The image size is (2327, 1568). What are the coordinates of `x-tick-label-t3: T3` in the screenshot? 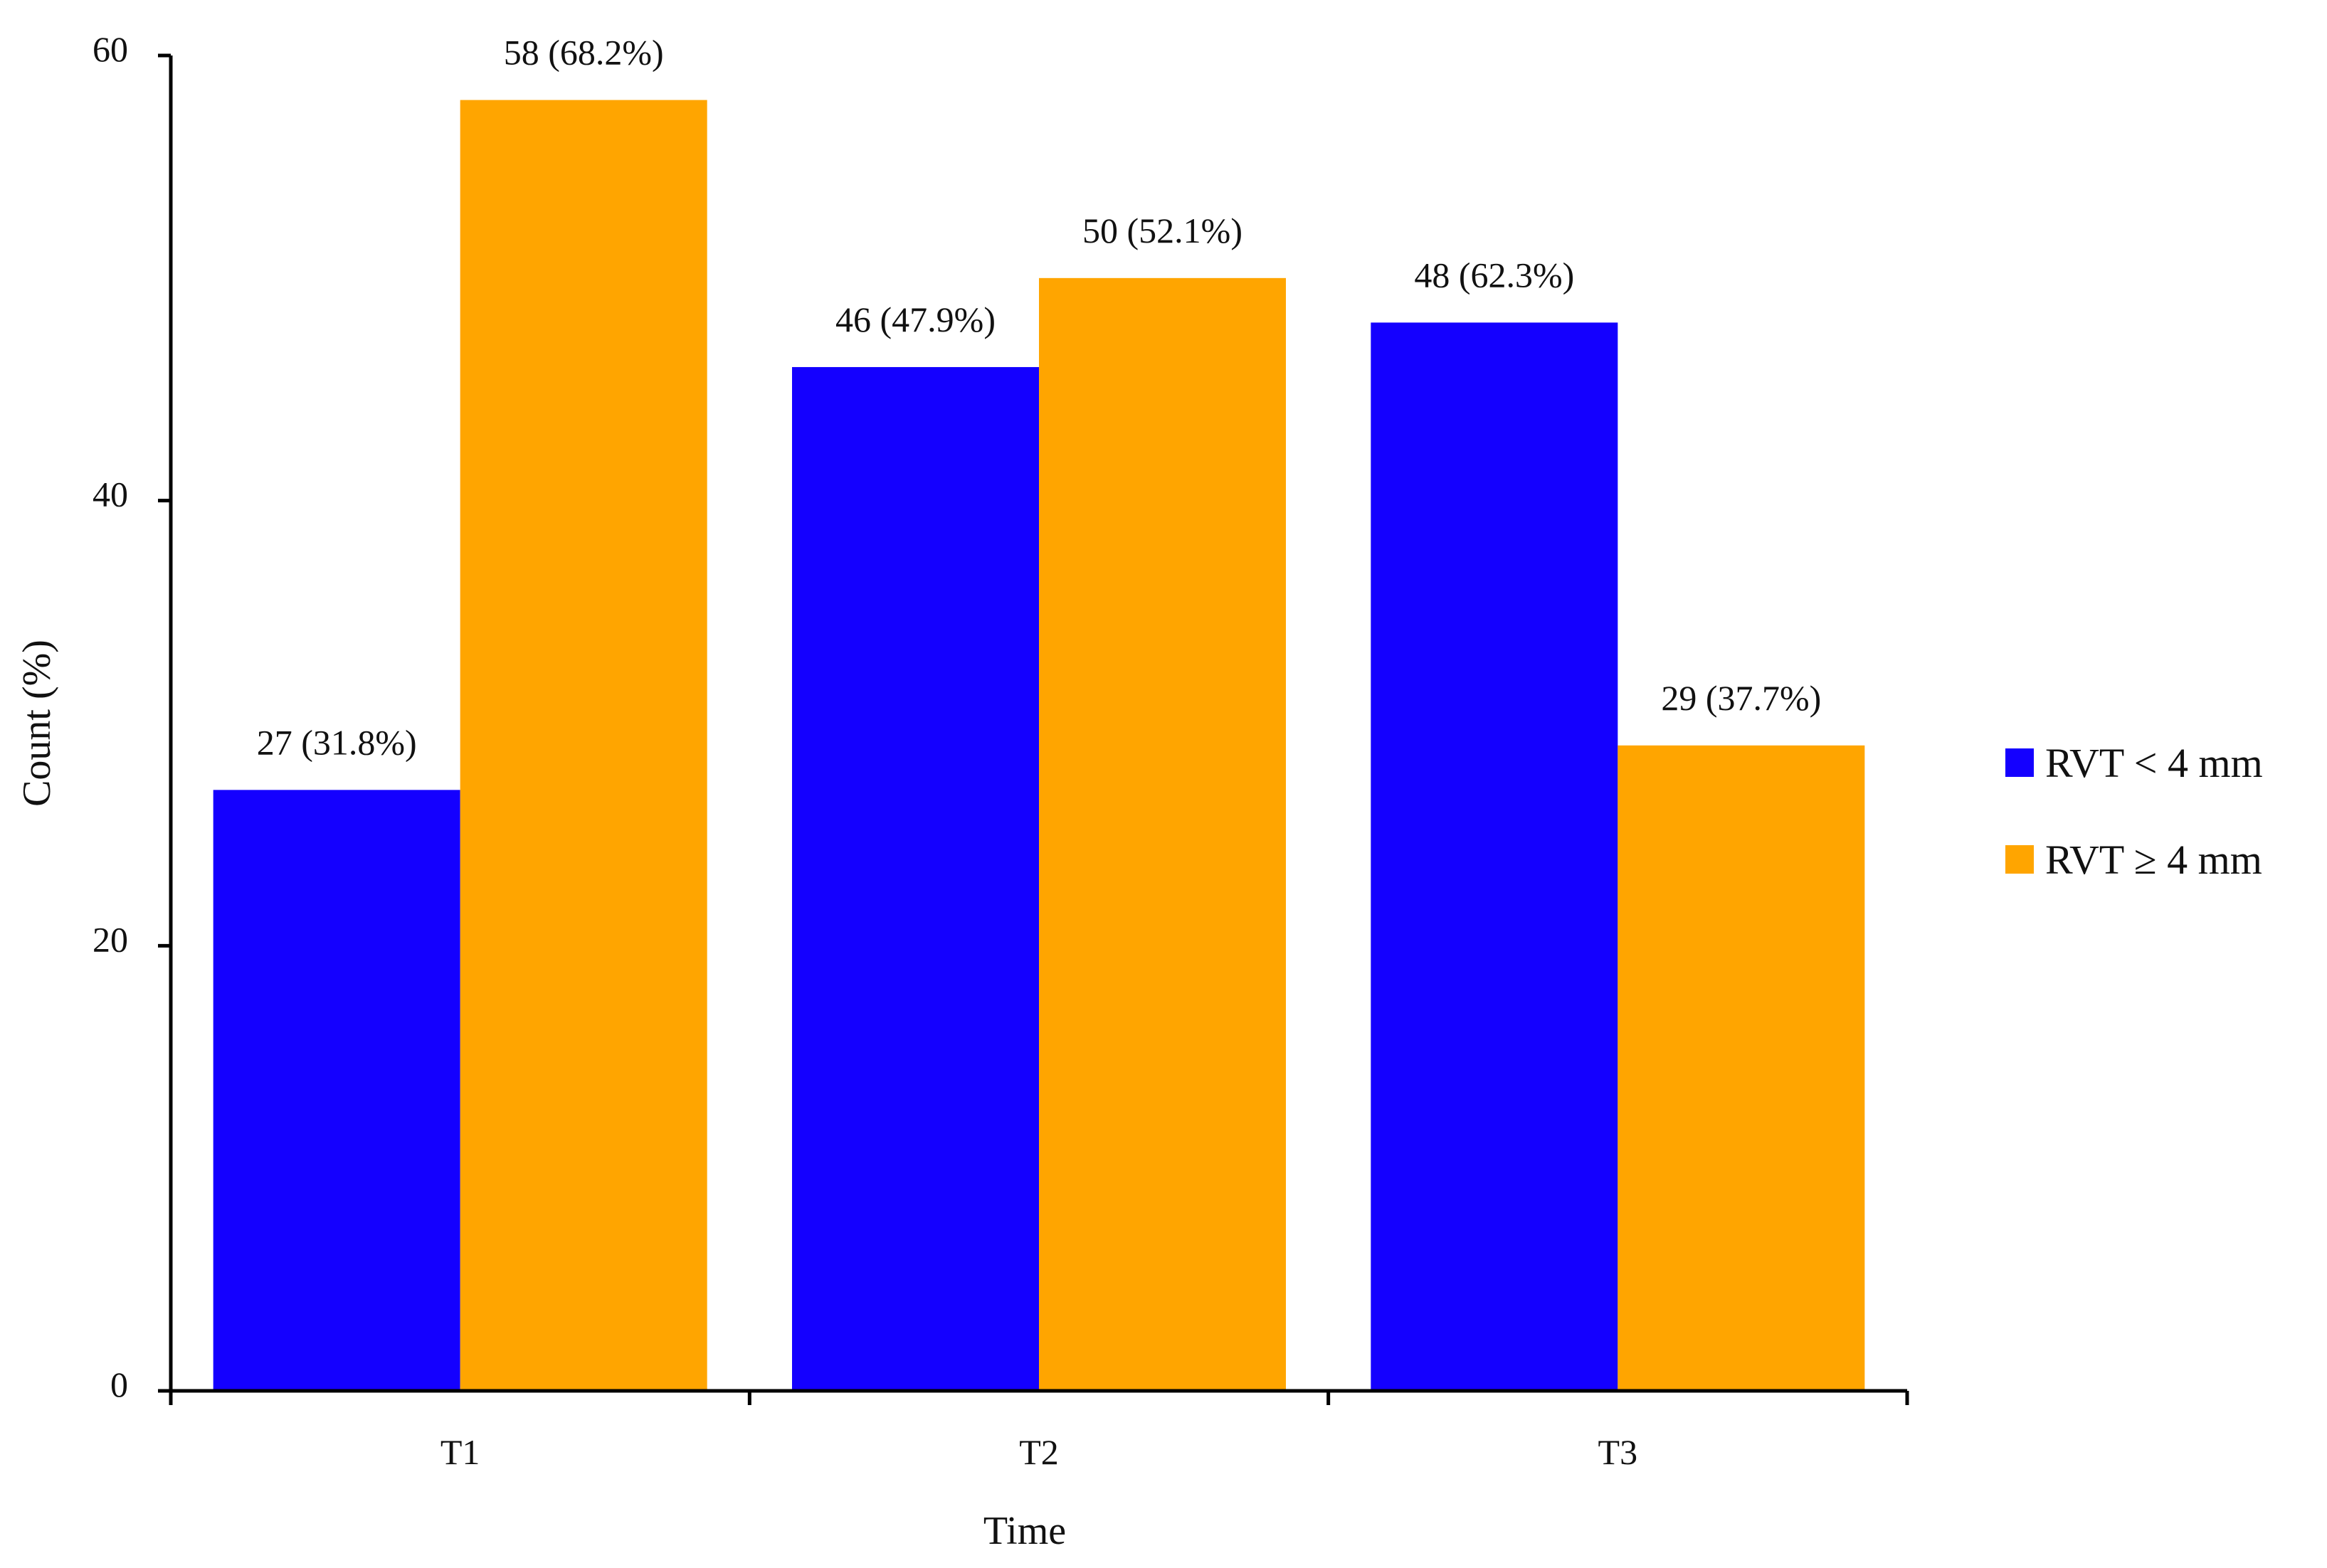 It's located at (1618, 1452).